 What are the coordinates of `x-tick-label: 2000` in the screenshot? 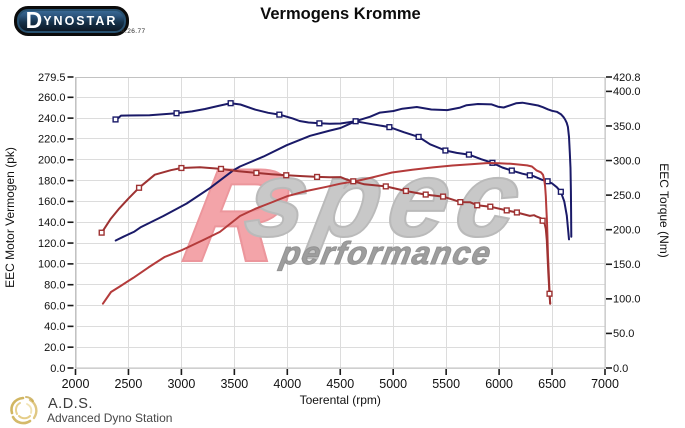 It's located at (76, 384).